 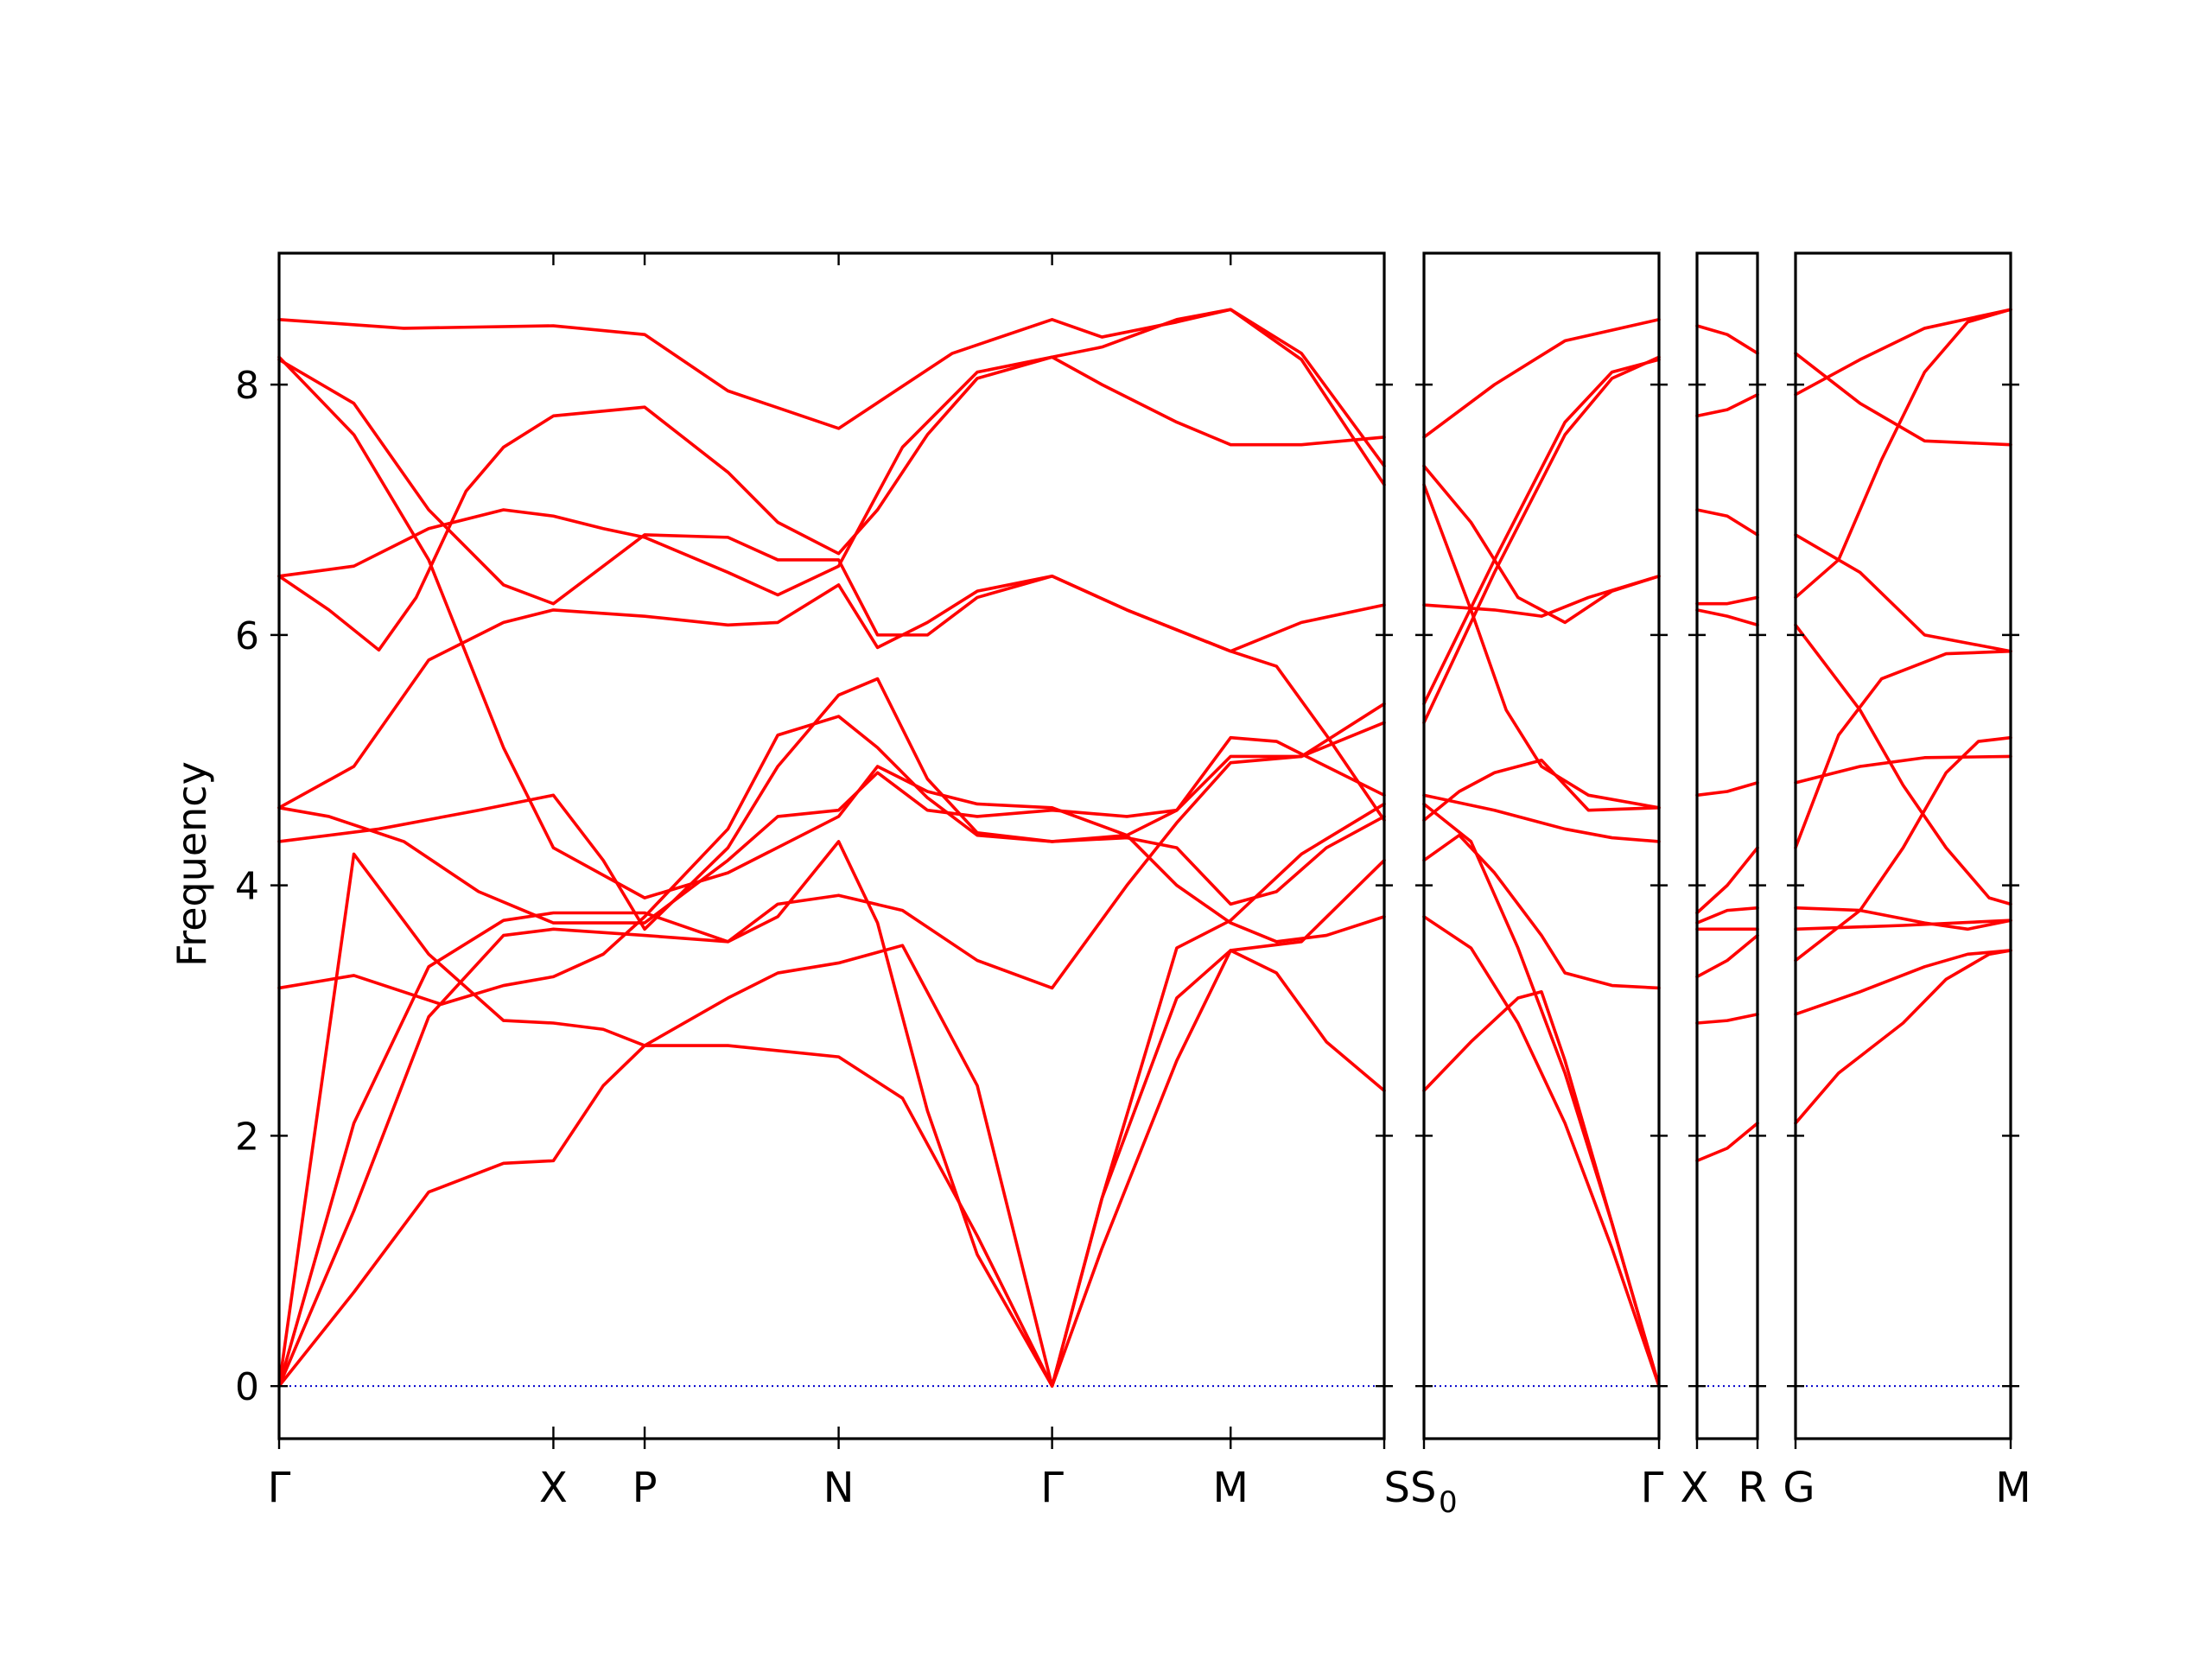 What do you see at coordinates (1752, 1488) in the screenshot?
I see `xtick-label: R` at bounding box center [1752, 1488].